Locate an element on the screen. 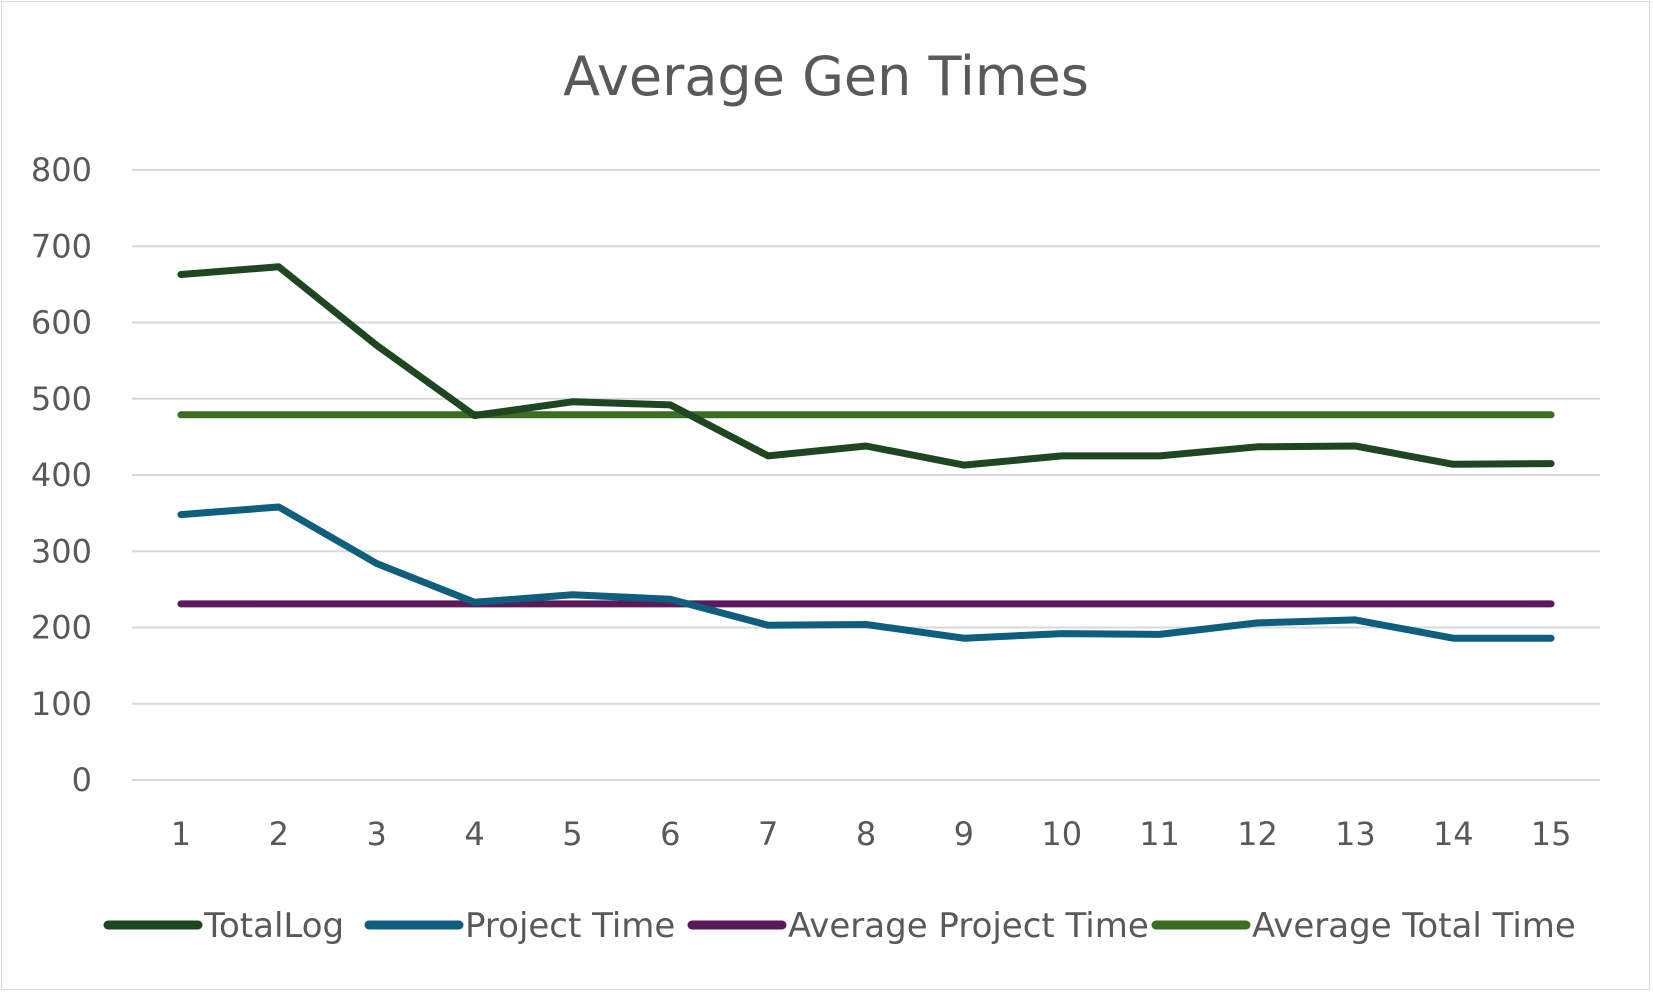  x-tick-label: 4 is located at coordinates (474, 834).